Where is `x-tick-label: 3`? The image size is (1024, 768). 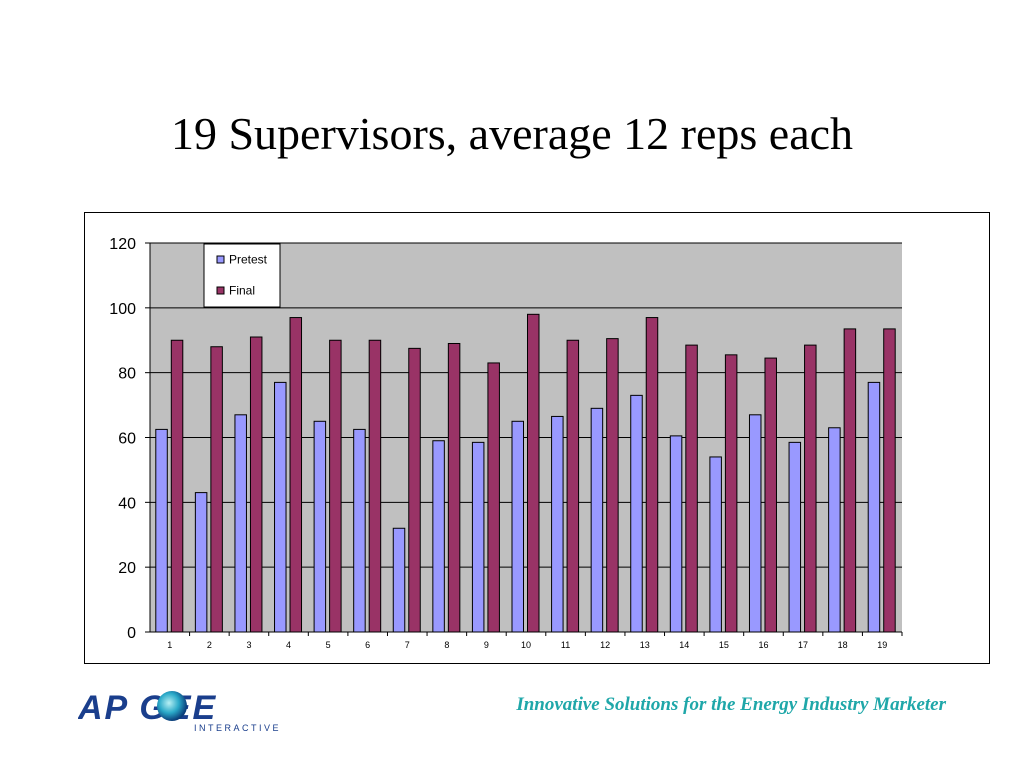
x-tick-label: 3 is located at coordinates (248, 645).